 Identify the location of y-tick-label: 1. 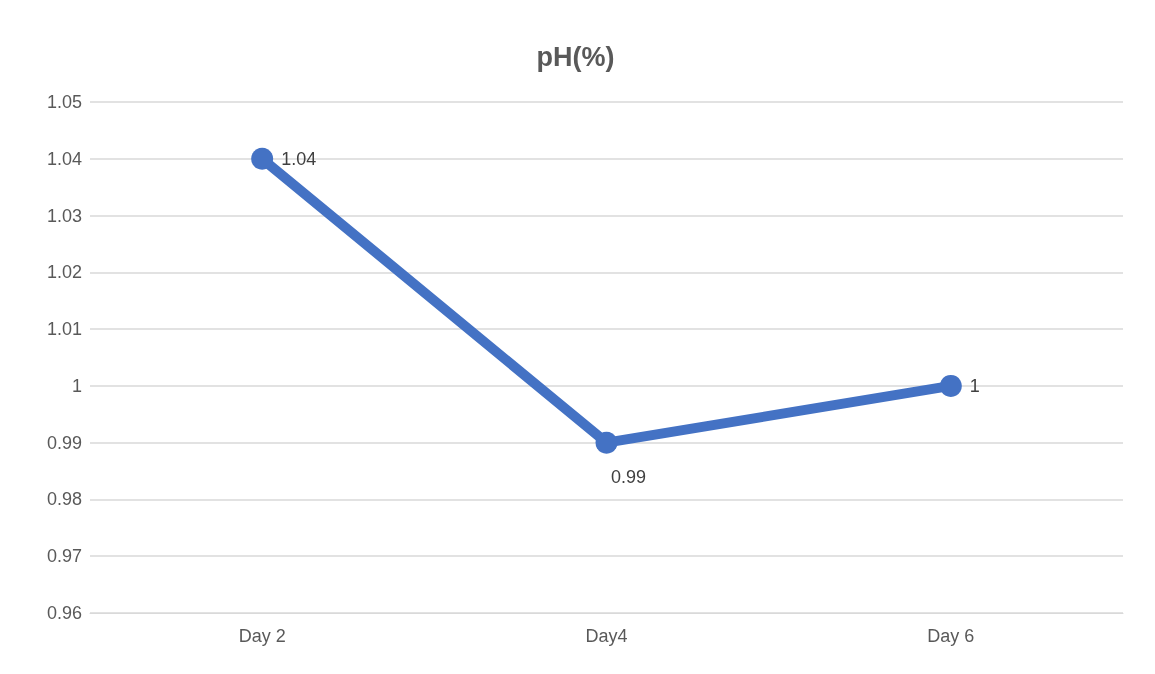
(76, 385).